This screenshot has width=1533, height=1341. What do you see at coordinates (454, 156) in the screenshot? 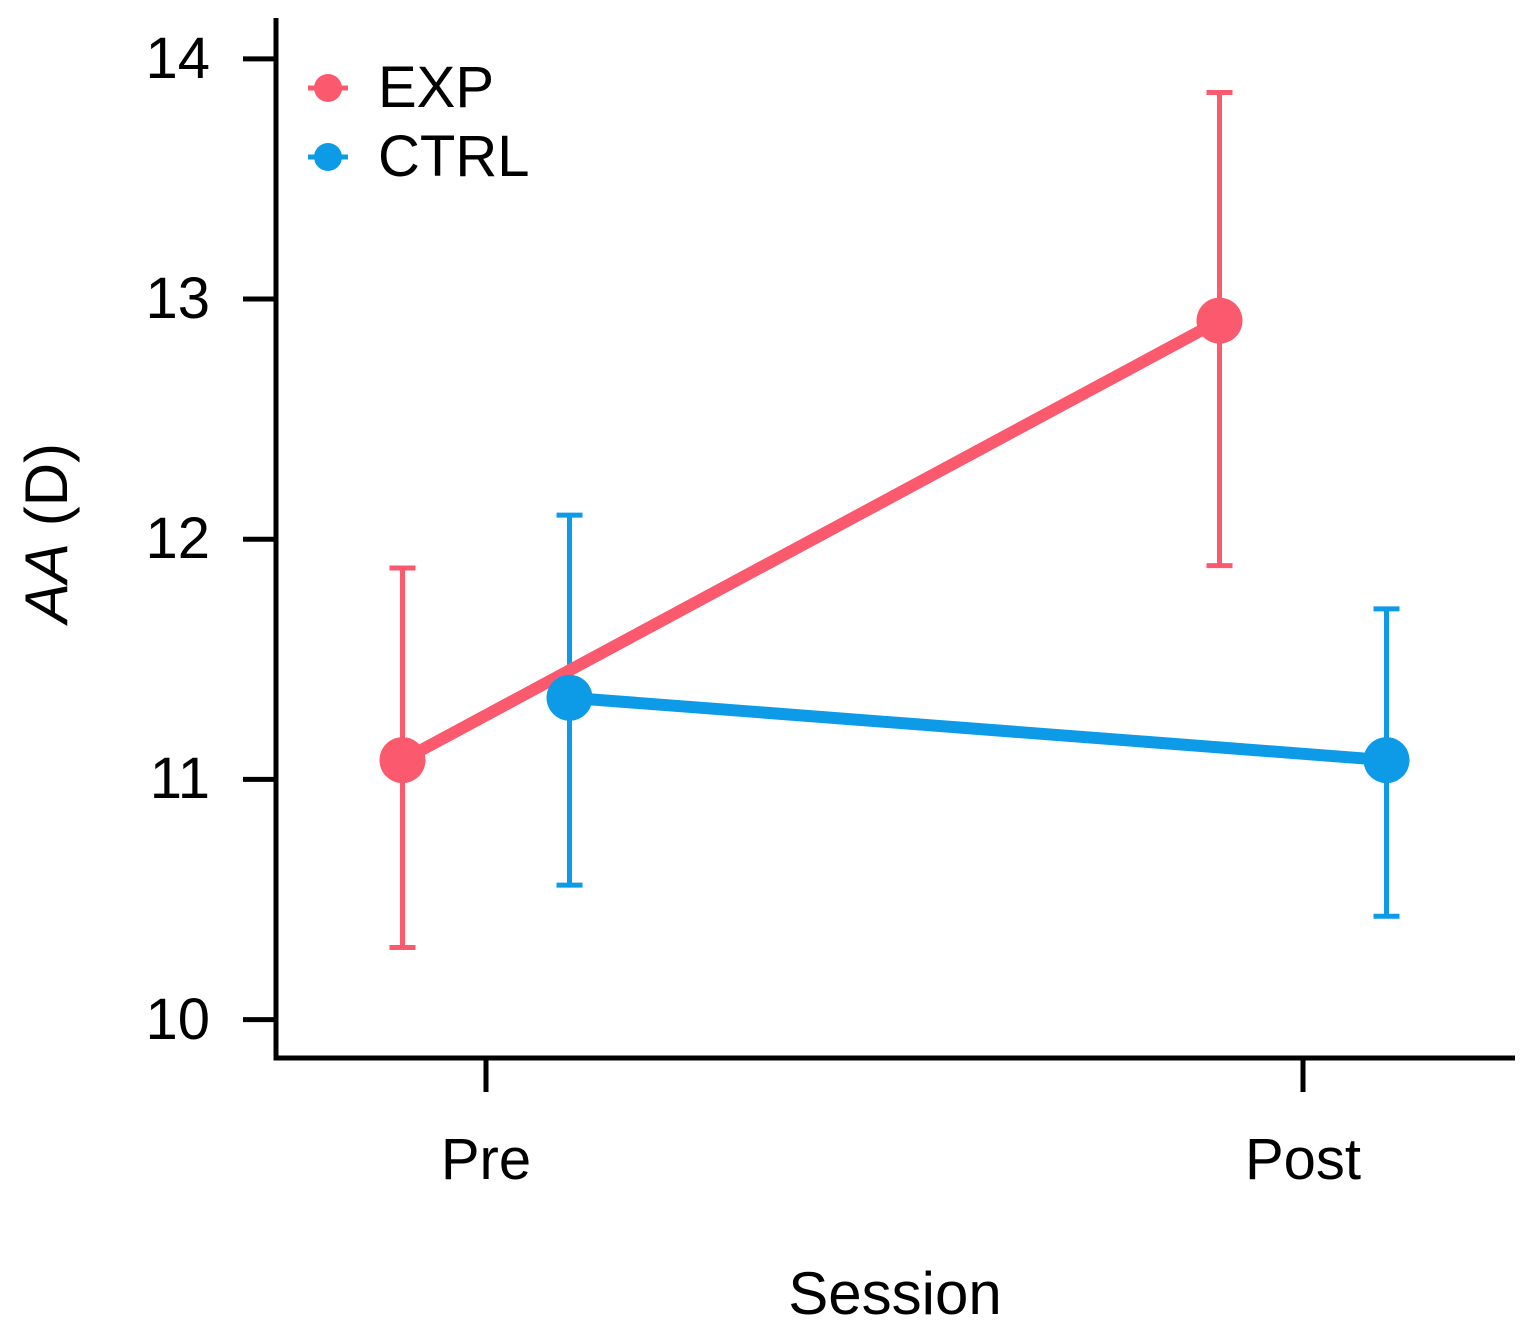
I see `legend-label-ctrl: CTRL` at bounding box center [454, 156].